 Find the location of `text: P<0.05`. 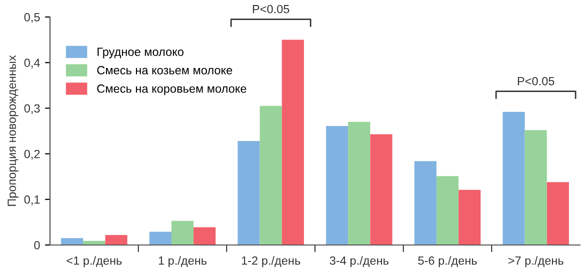

text: P<0.05 is located at coordinates (271, 9).